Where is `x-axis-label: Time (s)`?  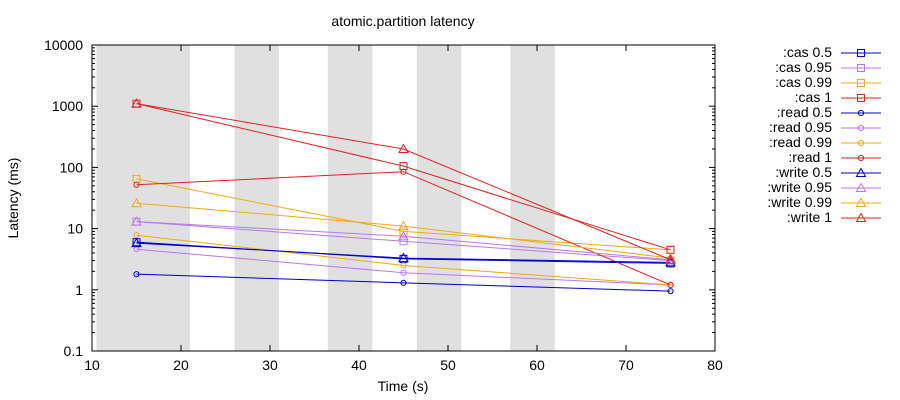
x-axis-label: Time (s) is located at coordinates (403, 386).